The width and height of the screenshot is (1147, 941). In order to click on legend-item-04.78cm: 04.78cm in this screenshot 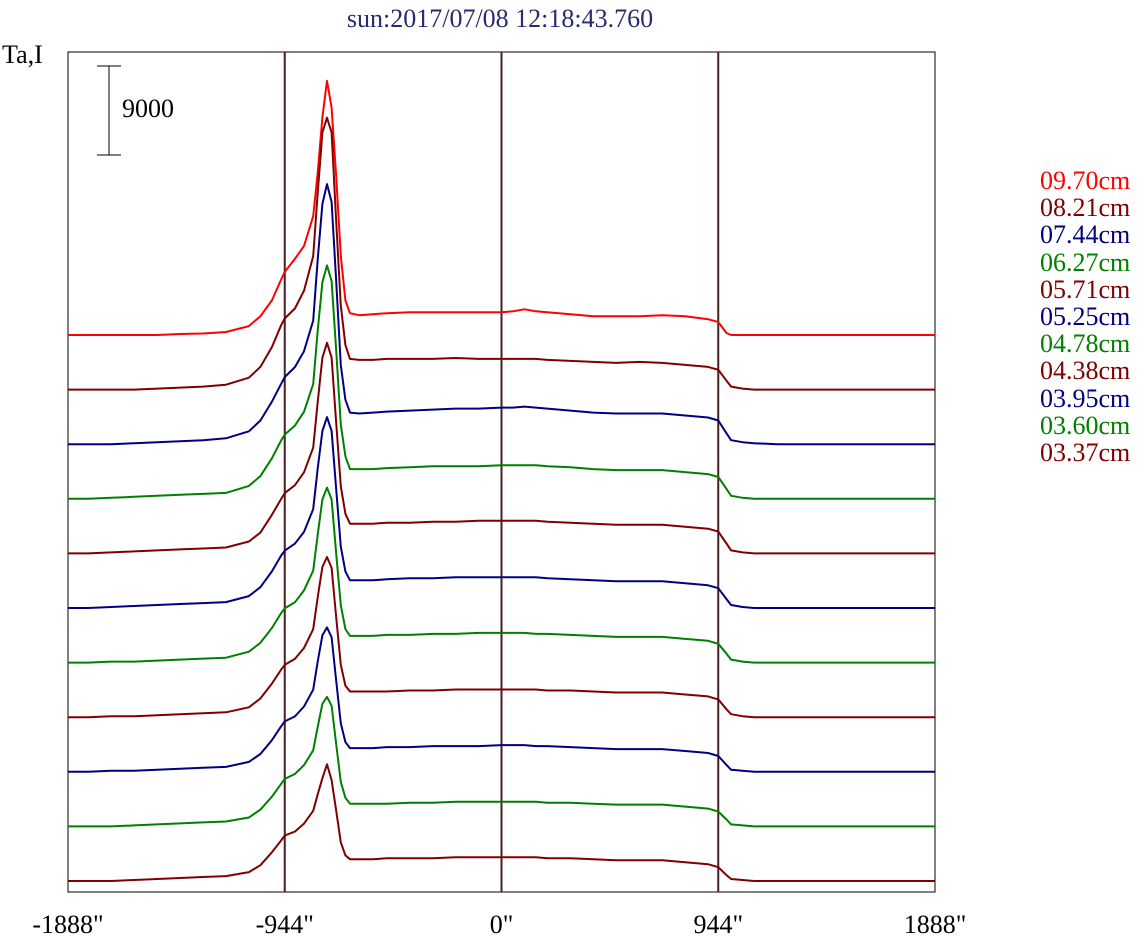, I will do `click(1085, 344)`.